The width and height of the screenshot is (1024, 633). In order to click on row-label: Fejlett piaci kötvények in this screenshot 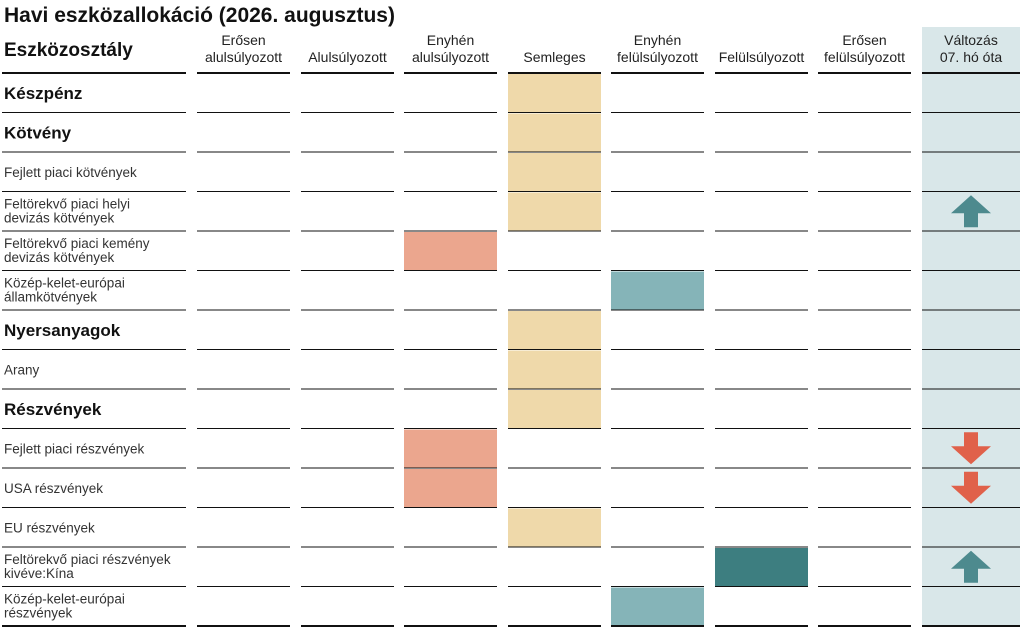, I will do `click(70, 172)`.